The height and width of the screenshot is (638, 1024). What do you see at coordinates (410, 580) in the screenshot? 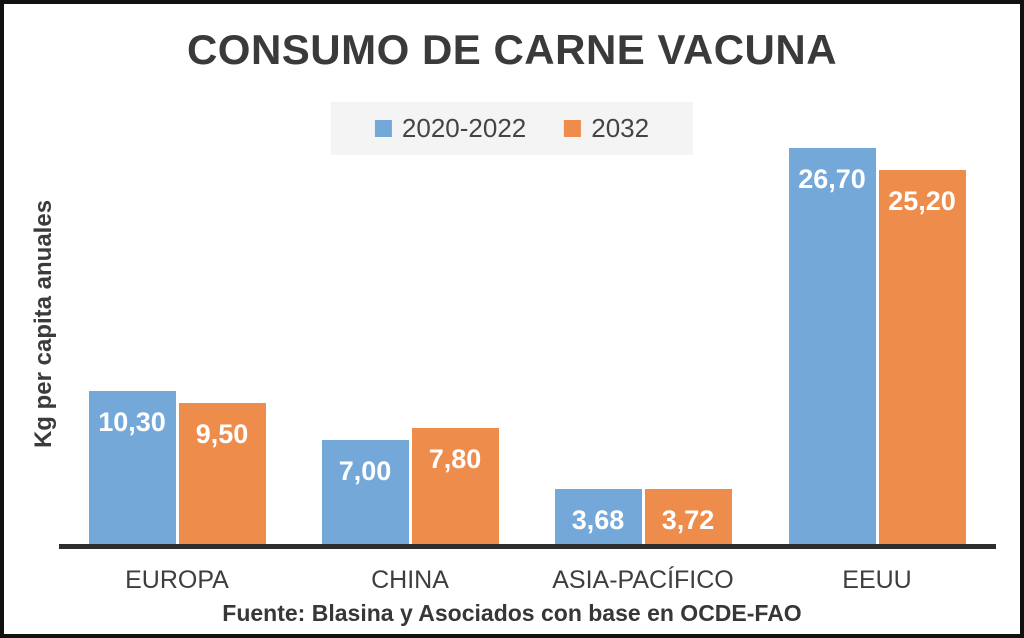
I see `x-axis-category-china: CHINA` at bounding box center [410, 580].